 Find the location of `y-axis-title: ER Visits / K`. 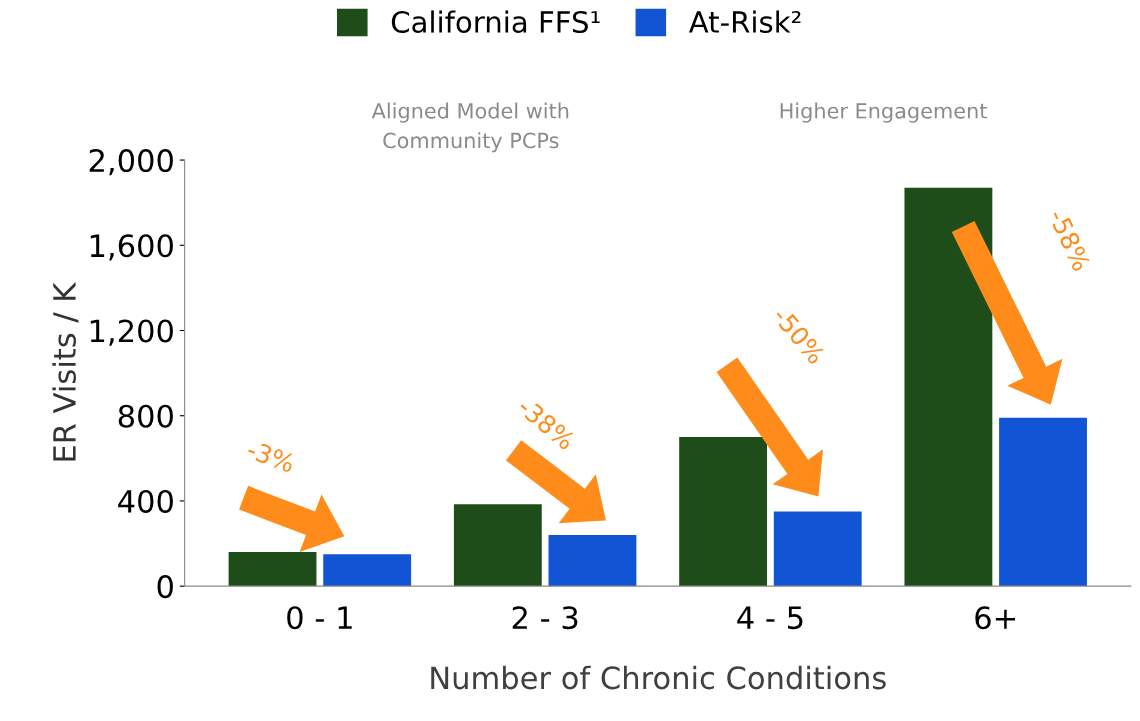

y-axis-title: ER Visits / K is located at coordinates (65, 371).